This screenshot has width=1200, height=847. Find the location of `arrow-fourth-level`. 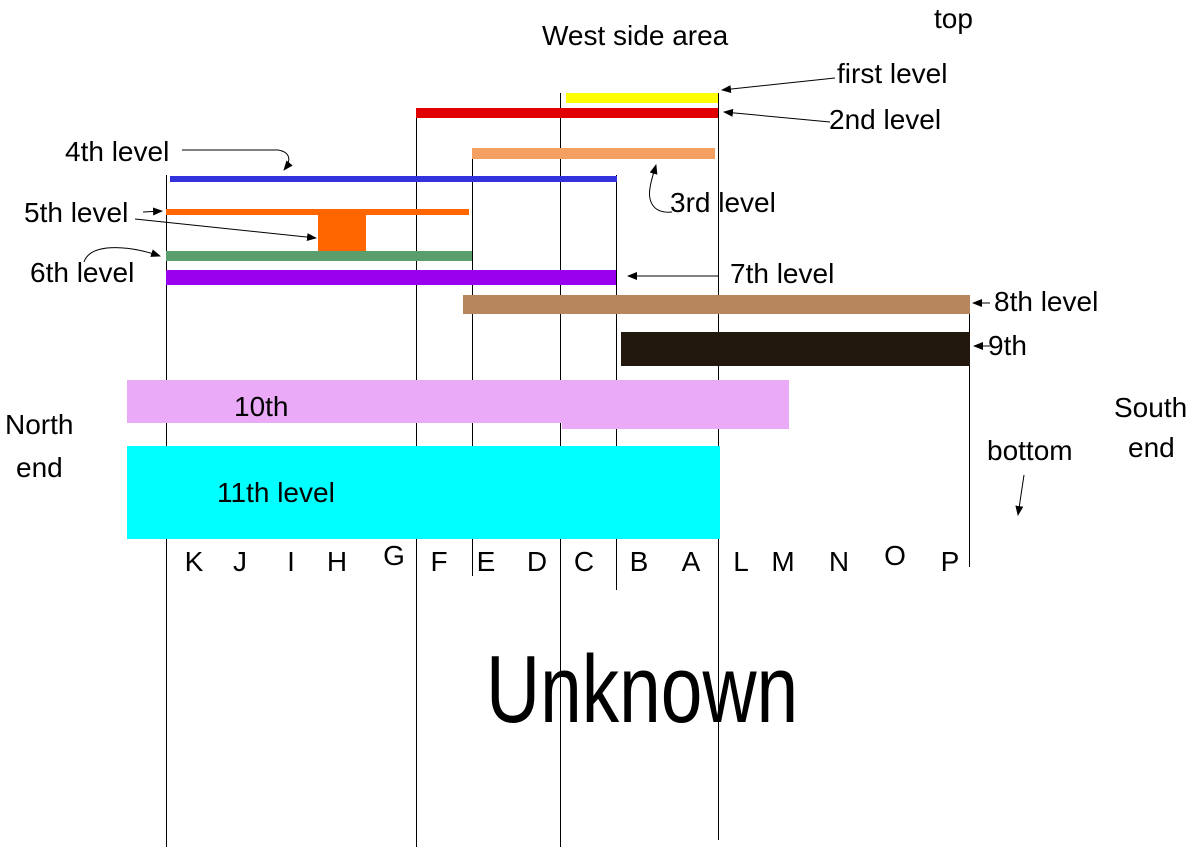

arrow-fourth-level is located at coordinates (237, 160).